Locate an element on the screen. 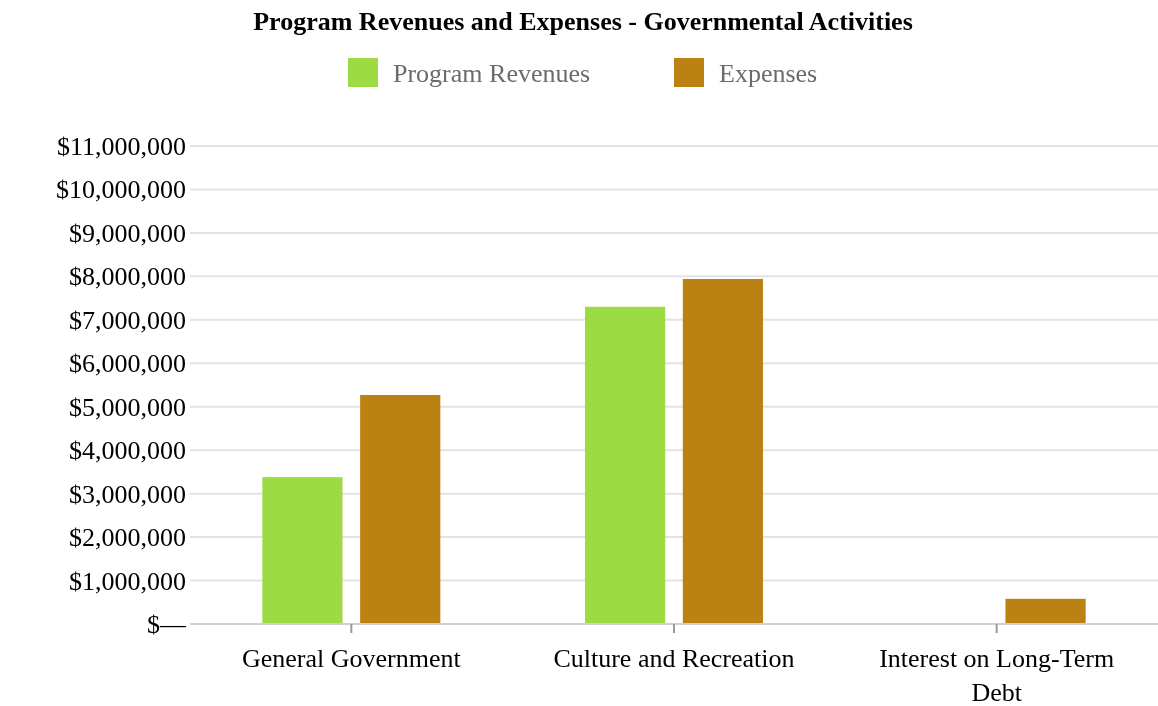  x-tick-label: Interest on Long-Term Debt is located at coordinates (997, 675).